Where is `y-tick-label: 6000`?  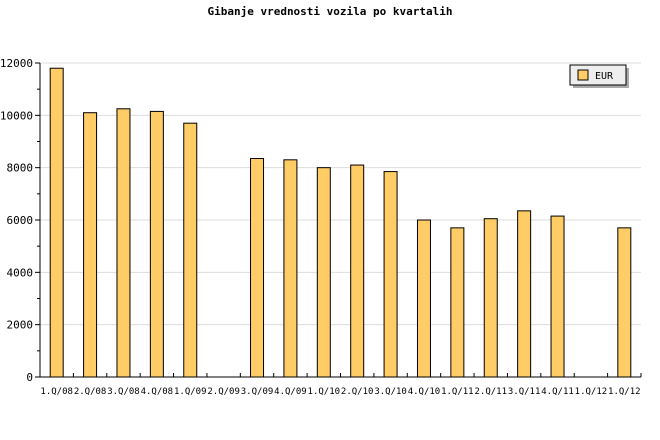 y-tick-label: 6000 is located at coordinates (20, 220).